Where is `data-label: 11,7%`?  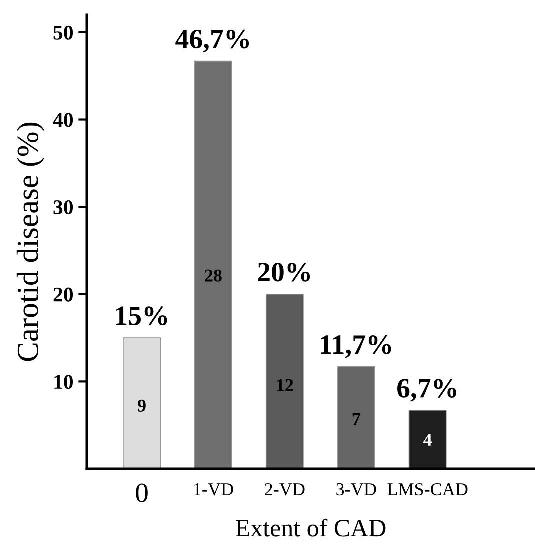 data-label: 11,7% is located at coordinates (356, 346).